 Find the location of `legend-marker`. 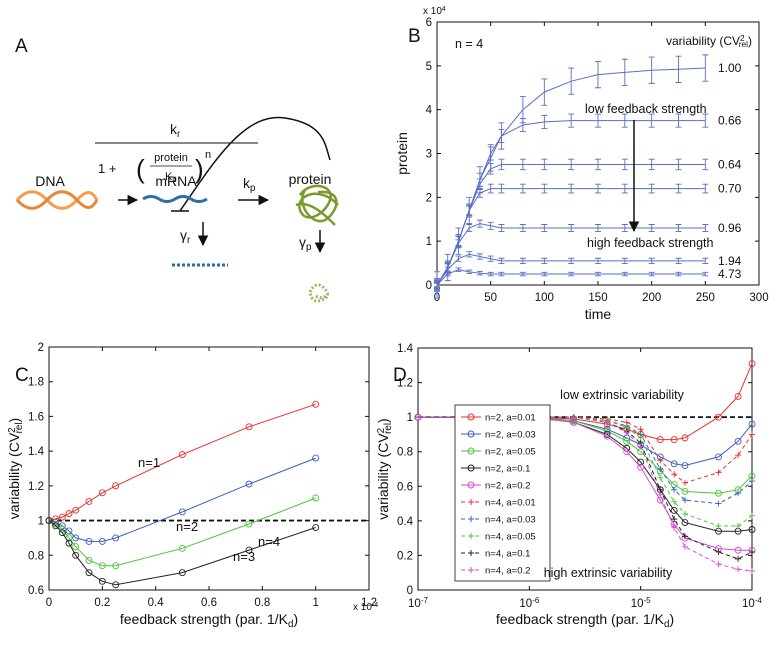

legend-marker is located at coordinates (471, 519).